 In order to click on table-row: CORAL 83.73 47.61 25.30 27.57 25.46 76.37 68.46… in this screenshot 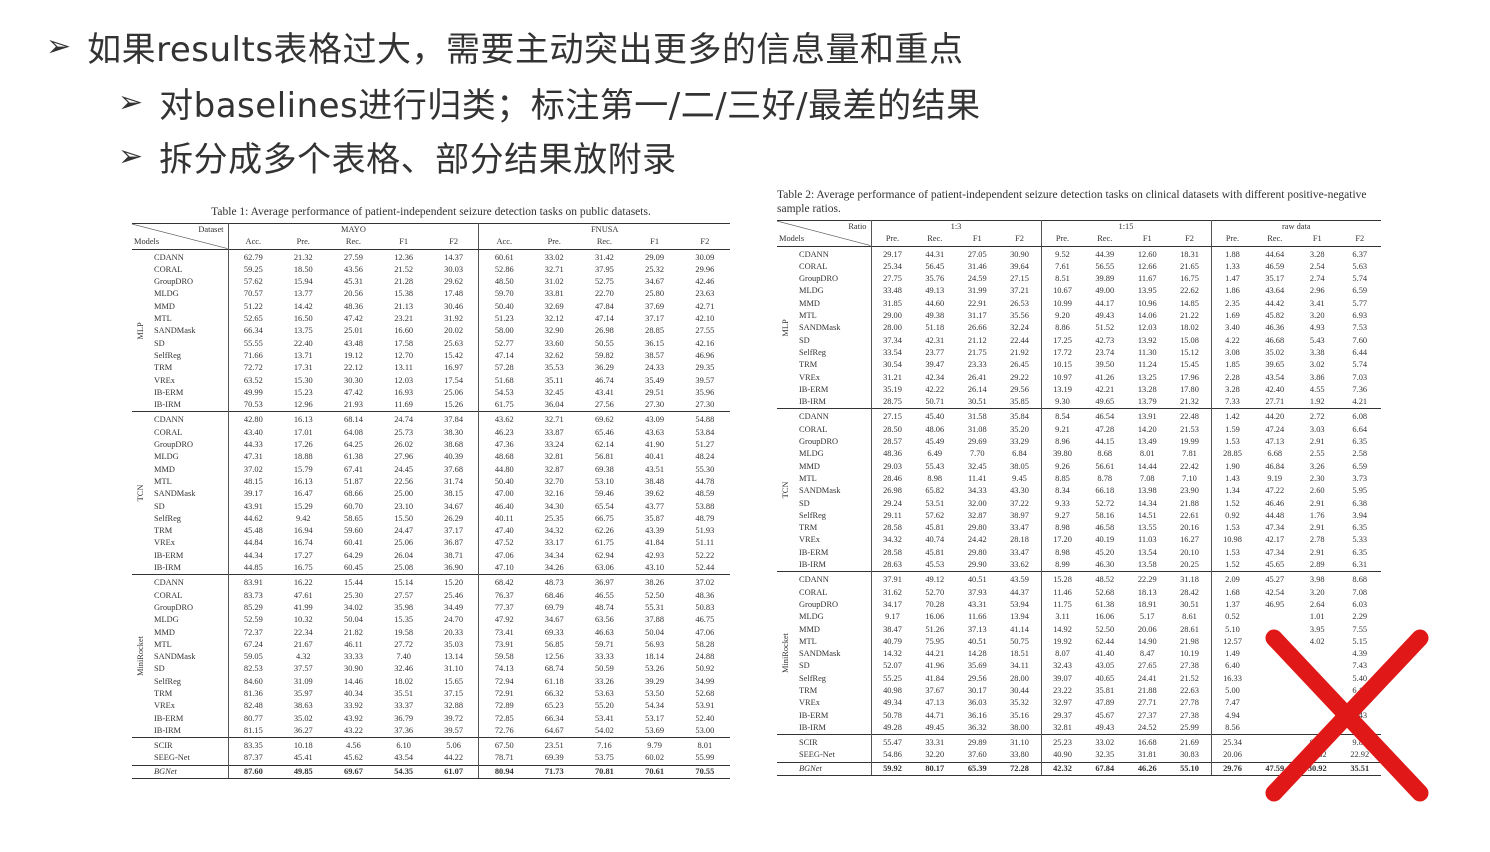, I will do `click(431, 595)`.